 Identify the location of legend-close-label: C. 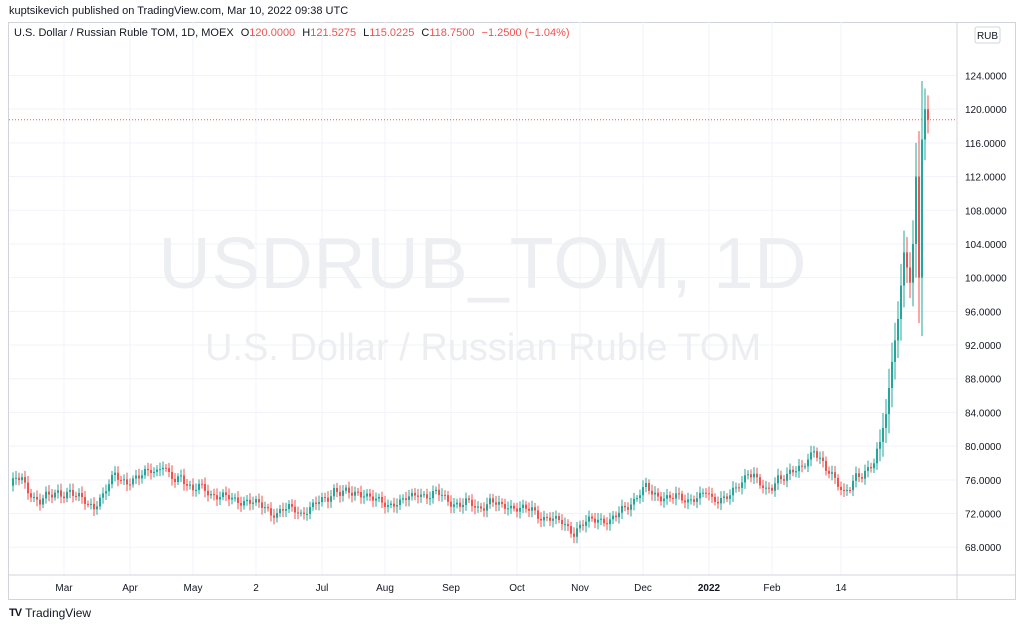
(425, 33).